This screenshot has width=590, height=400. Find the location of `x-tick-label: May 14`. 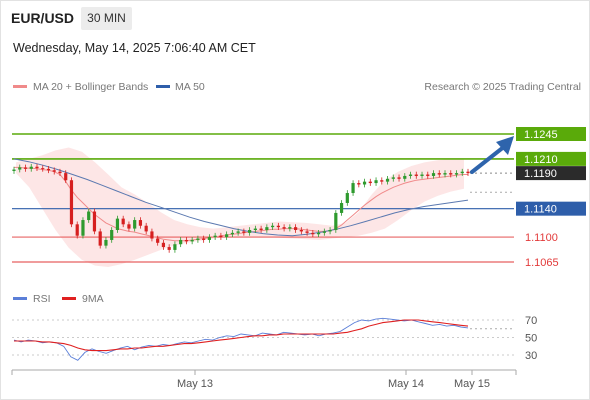

x-tick-label: May 14 is located at coordinates (406, 384).